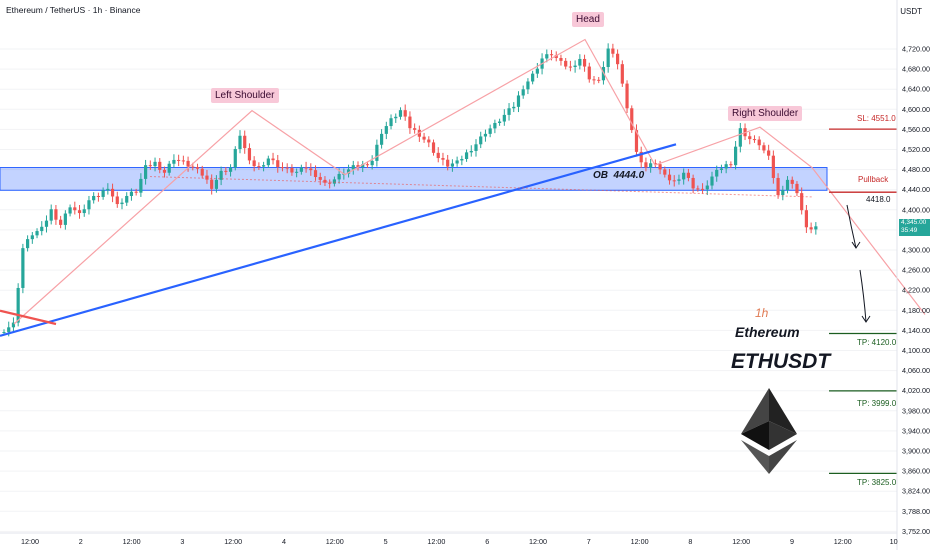 The width and height of the screenshot is (932, 550). What do you see at coordinates (916, 129) in the screenshot?
I see `y-tick-label: 4,560.00` at bounding box center [916, 129].